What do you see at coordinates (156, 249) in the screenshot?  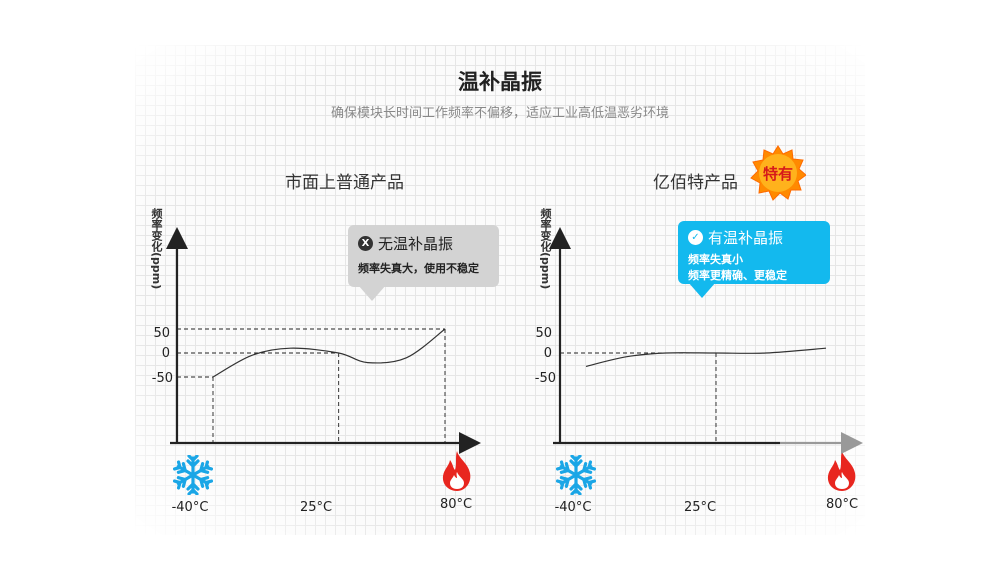 I see `left-y-axis-label: 频率变化(ppm)` at bounding box center [156, 249].